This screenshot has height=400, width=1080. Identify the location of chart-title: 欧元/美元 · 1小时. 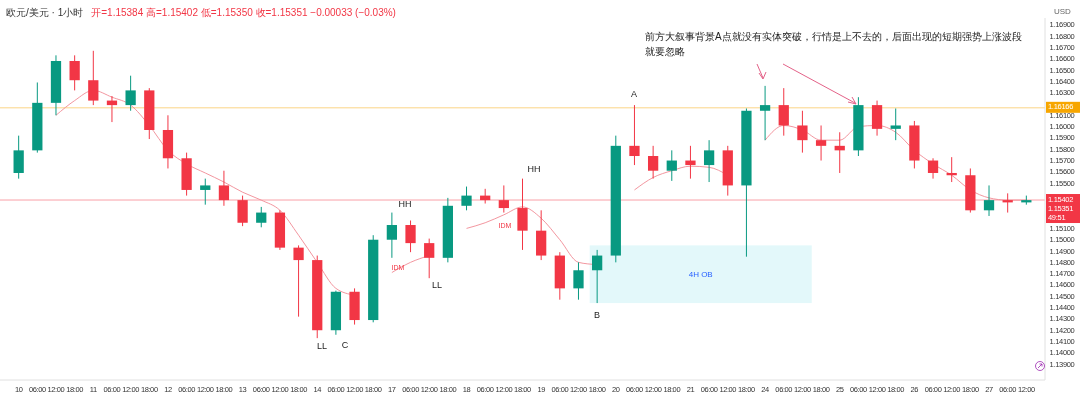
(45, 12).